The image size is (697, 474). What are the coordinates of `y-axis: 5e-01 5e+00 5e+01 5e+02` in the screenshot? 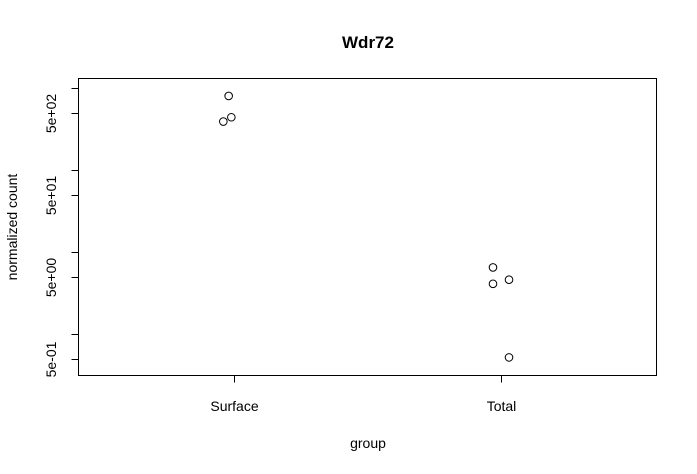 It's located at (61, 232).